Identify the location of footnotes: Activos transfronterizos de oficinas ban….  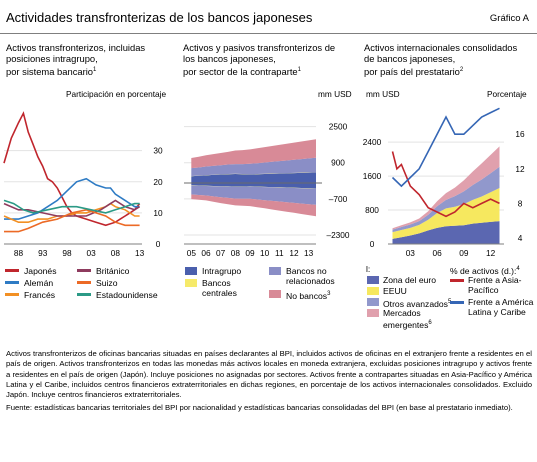
(269, 374).